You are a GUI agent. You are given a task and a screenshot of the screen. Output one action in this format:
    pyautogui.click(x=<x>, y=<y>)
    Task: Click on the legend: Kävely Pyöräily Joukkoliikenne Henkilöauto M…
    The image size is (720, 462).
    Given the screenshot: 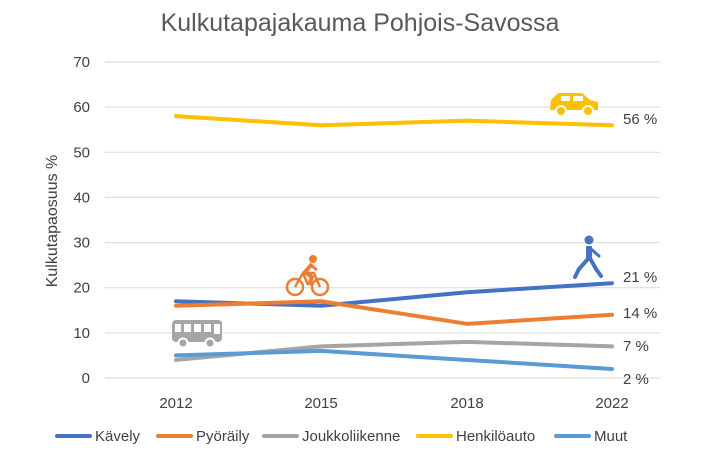 What is the action you would take?
    pyautogui.click(x=341, y=436)
    